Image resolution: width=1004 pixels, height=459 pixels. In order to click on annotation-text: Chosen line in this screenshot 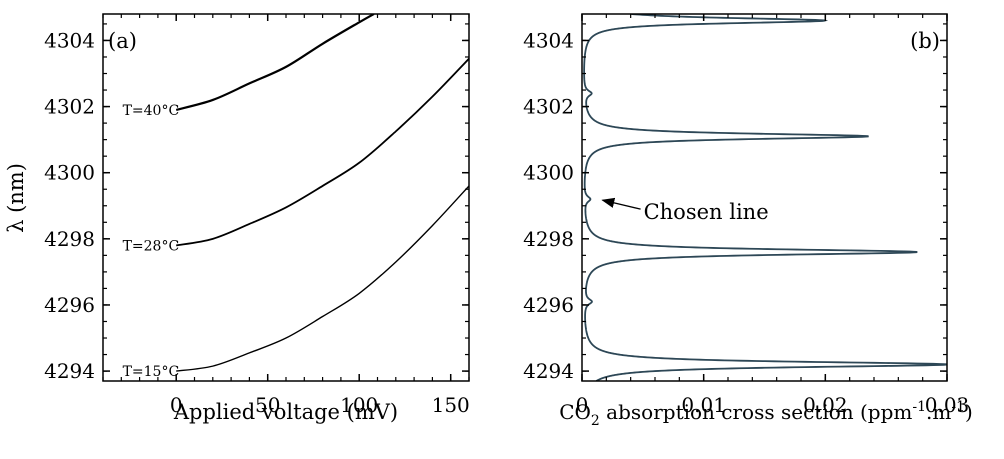, I will do `click(706, 212)`.